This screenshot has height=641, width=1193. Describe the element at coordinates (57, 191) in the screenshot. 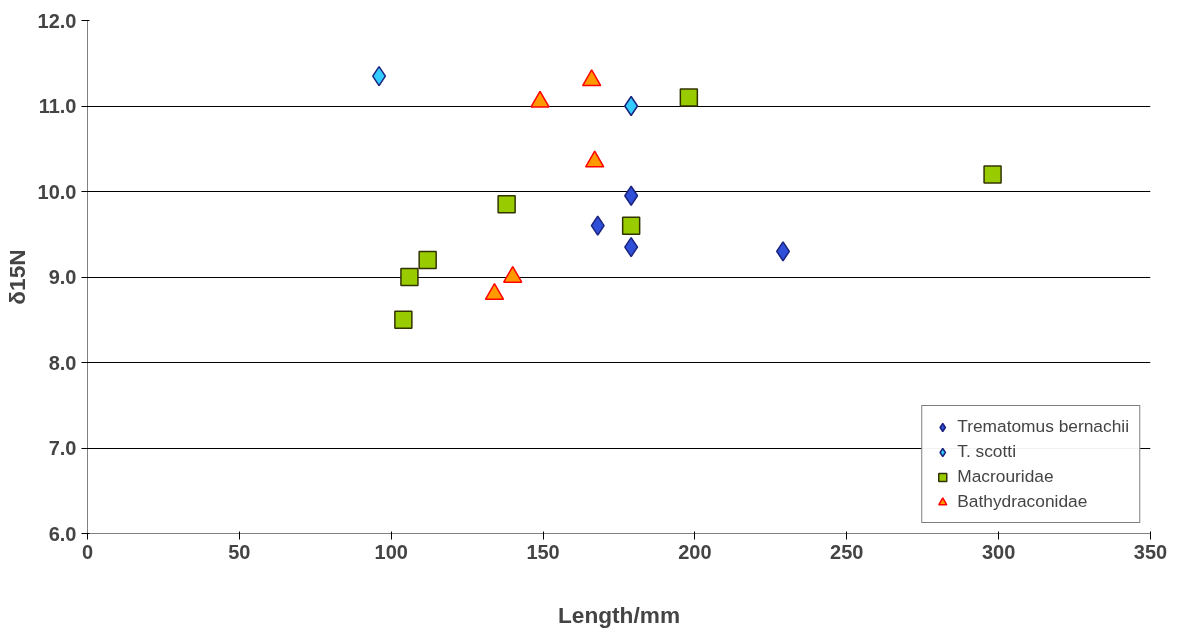

I see `y-tick-label: 10.0` at that location.